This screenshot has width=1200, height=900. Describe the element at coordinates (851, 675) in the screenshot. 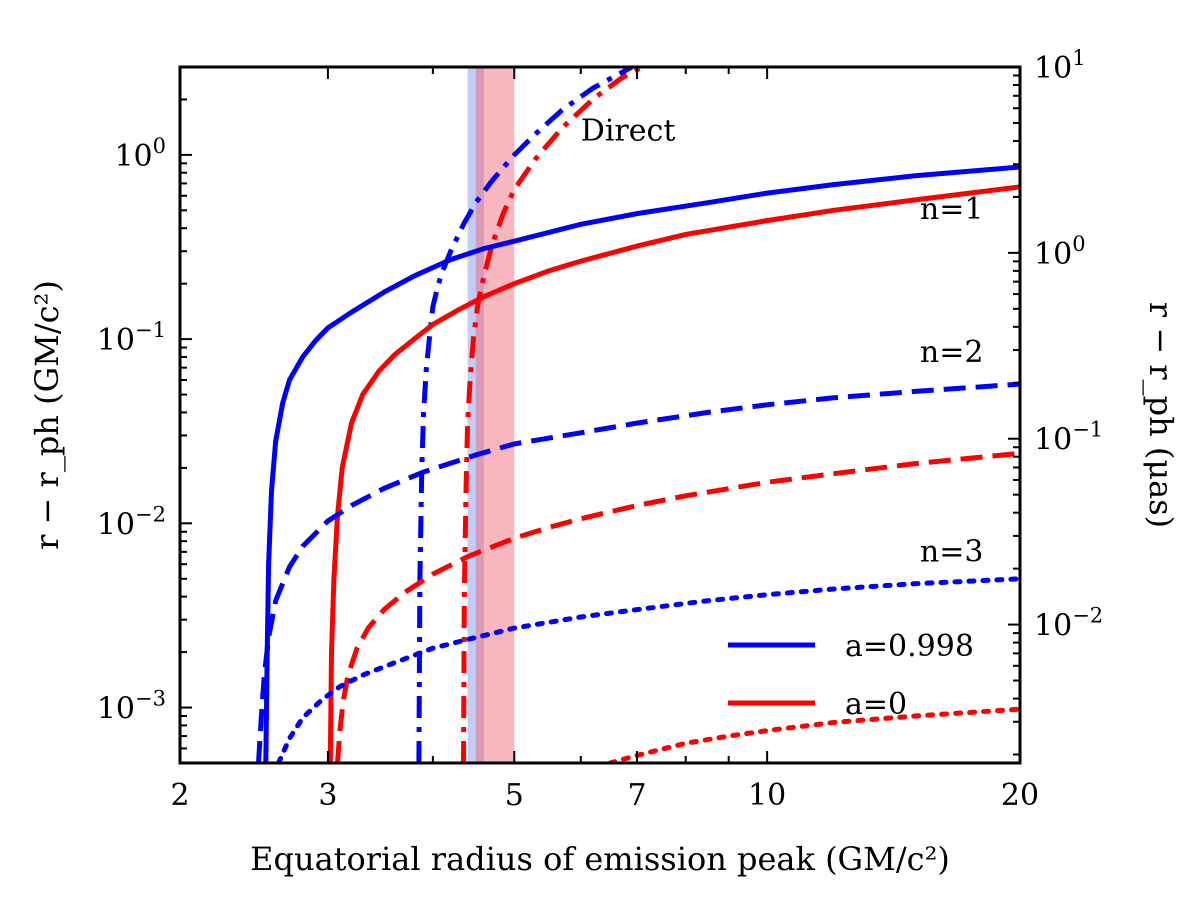

I see `legend: a=0.998 a=0` at that location.